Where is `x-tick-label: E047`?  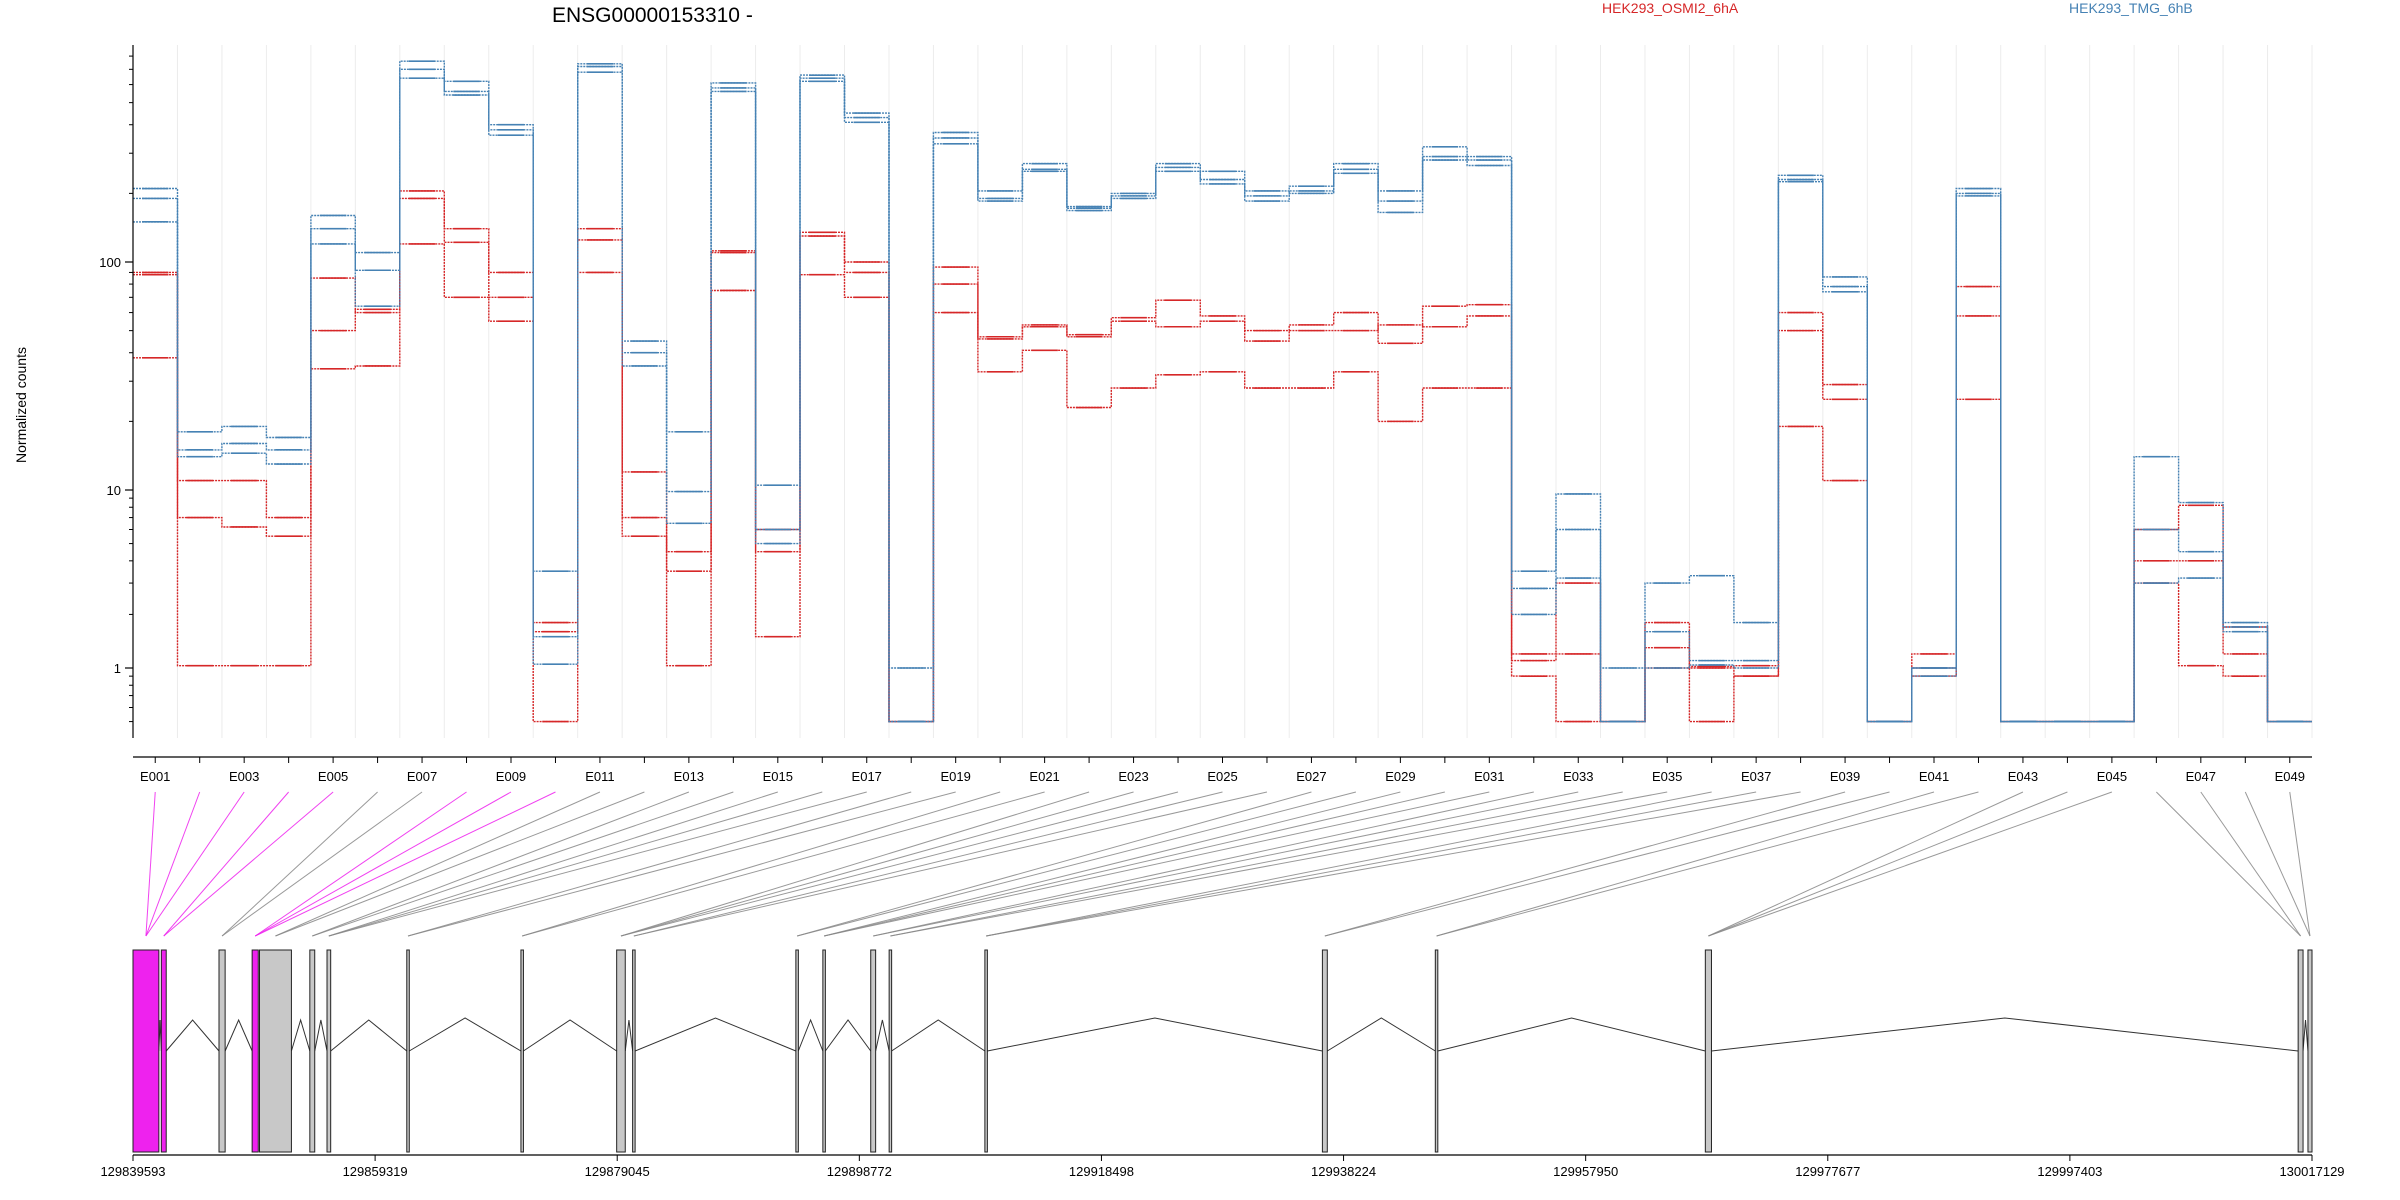
x-tick-label: E047 is located at coordinates (2201, 776).